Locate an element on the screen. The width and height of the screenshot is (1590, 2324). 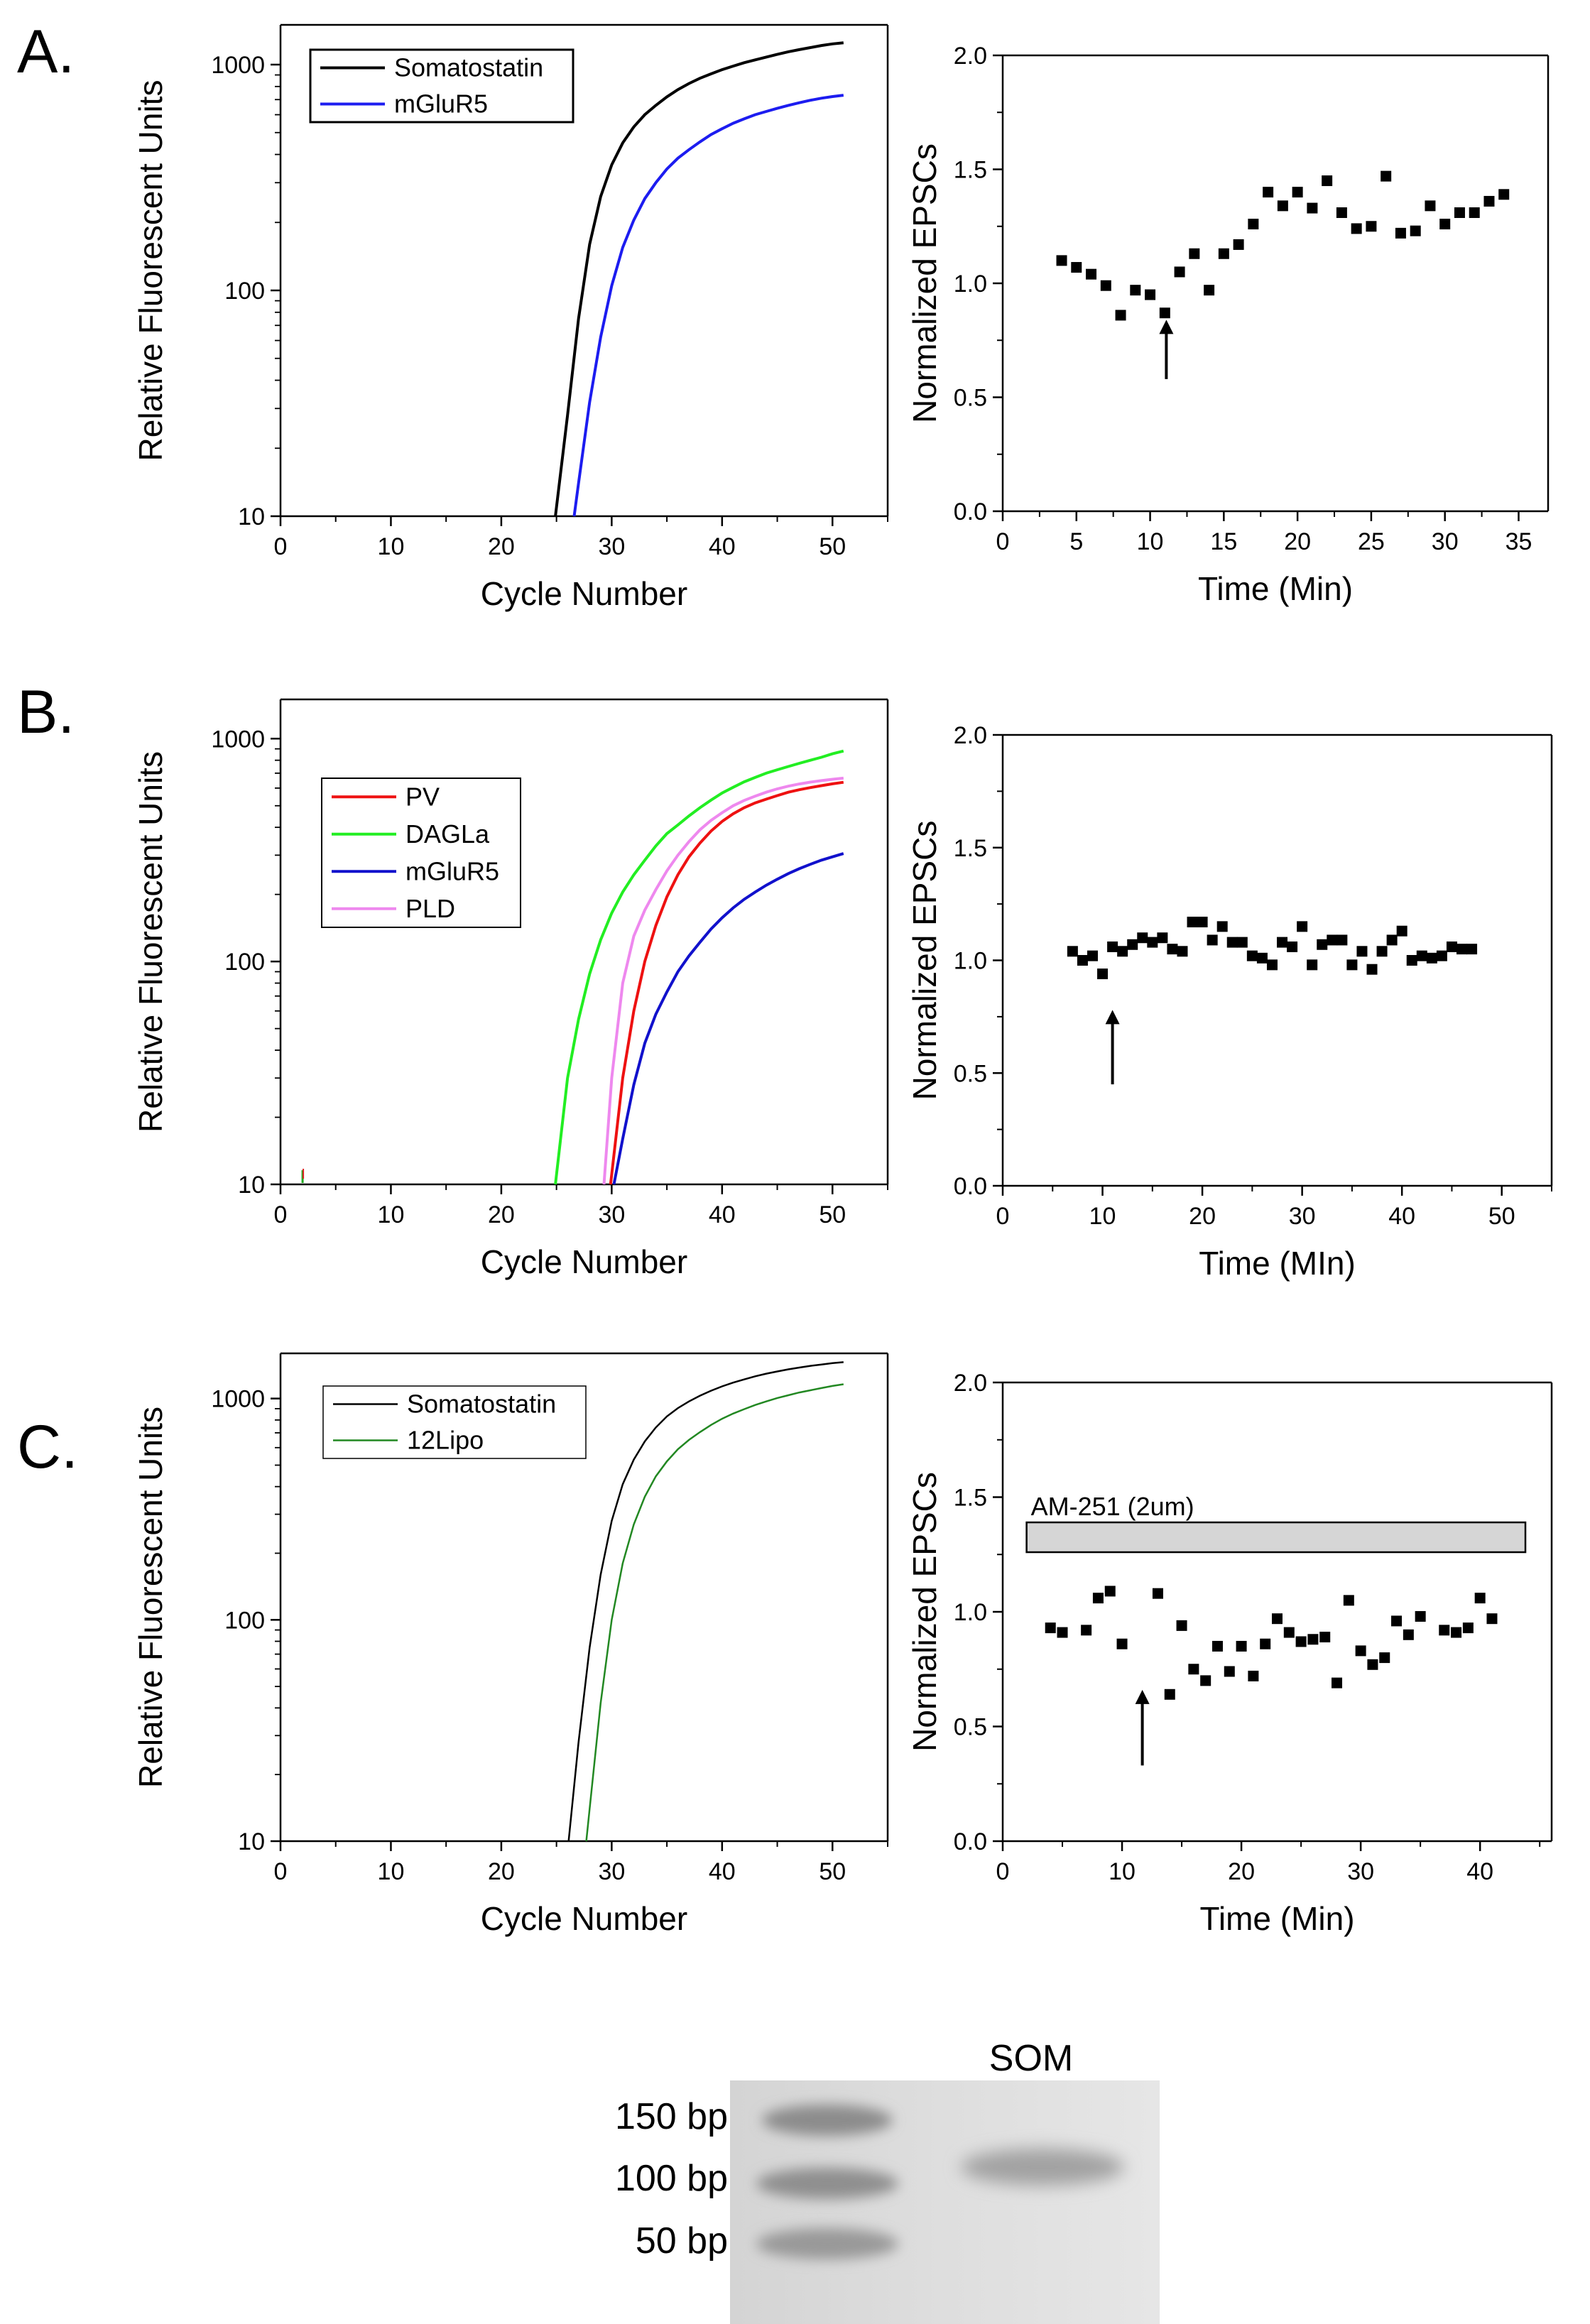
legend: Somatostatin 12Lipo is located at coordinates (455, 1422).